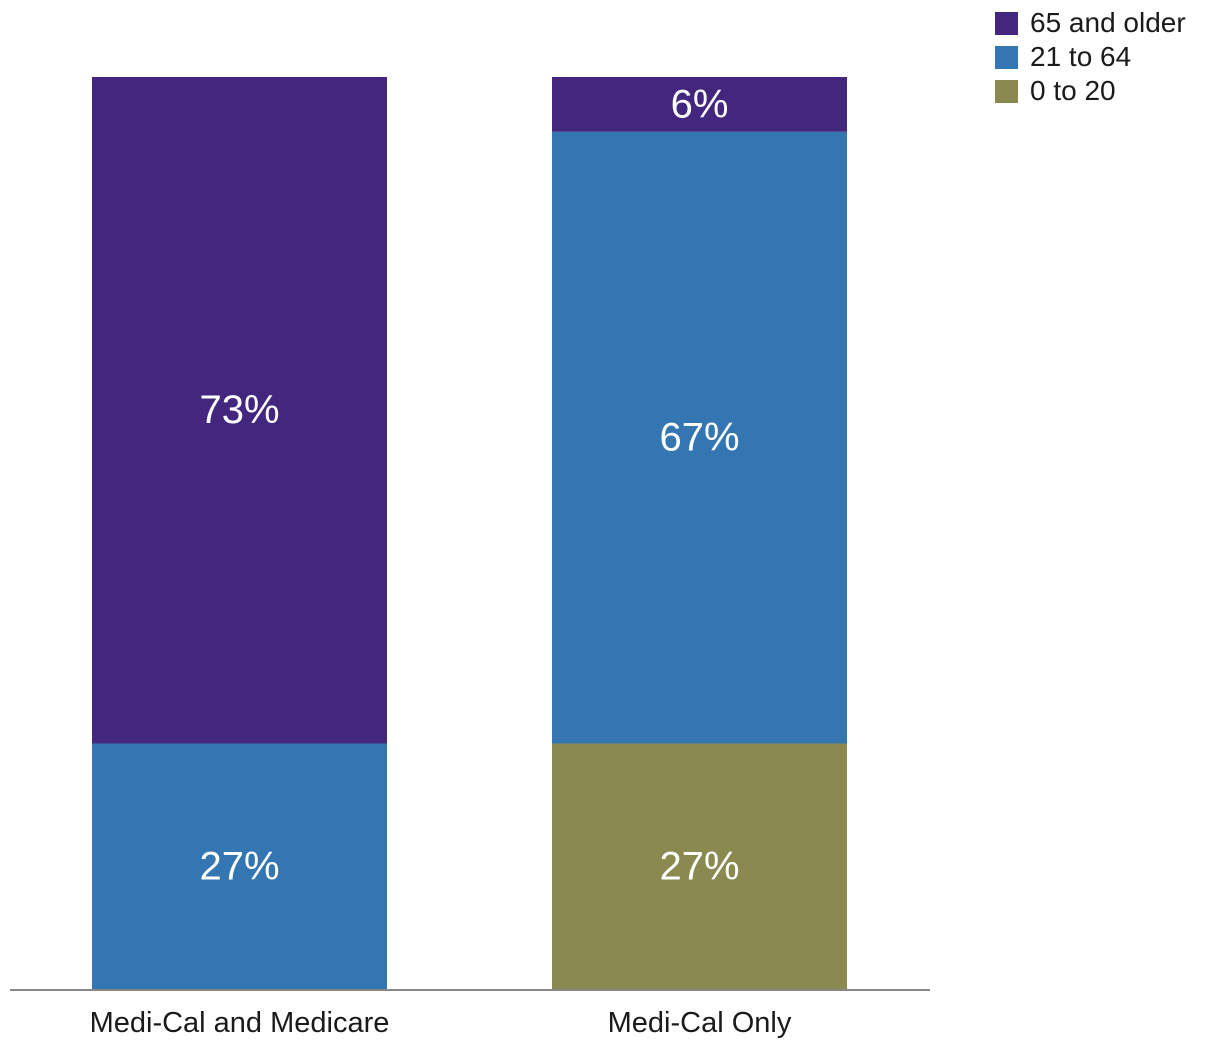 Image resolution: width=1211 pixels, height=1049 pixels. I want to click on legend: 65 and older 21 to 64 0 to 20, so click(1090, 57).